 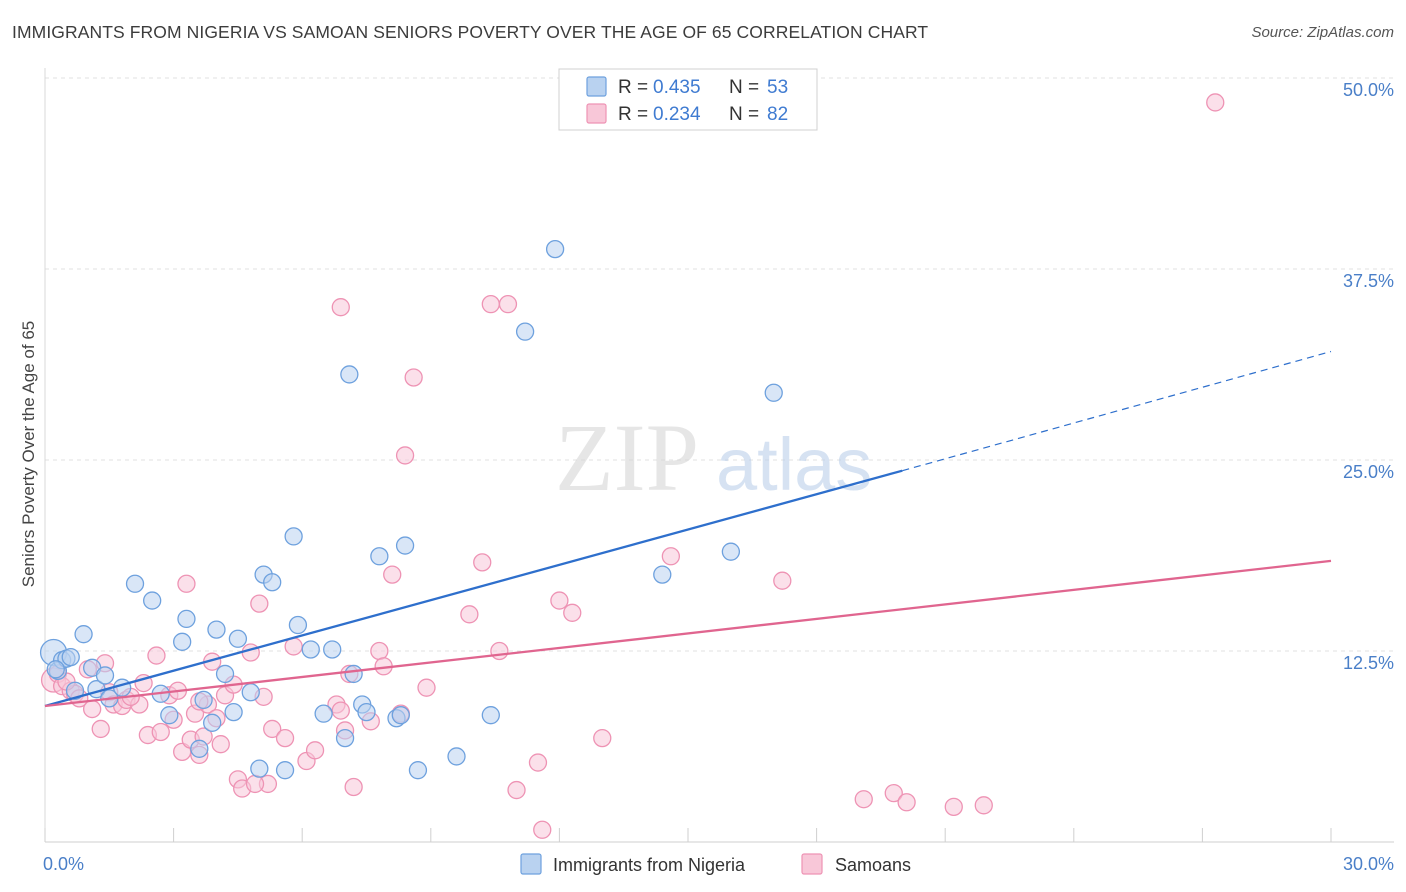 I want to click on legend-r-value-samoans: 0.234, so click(x=677, y=114).